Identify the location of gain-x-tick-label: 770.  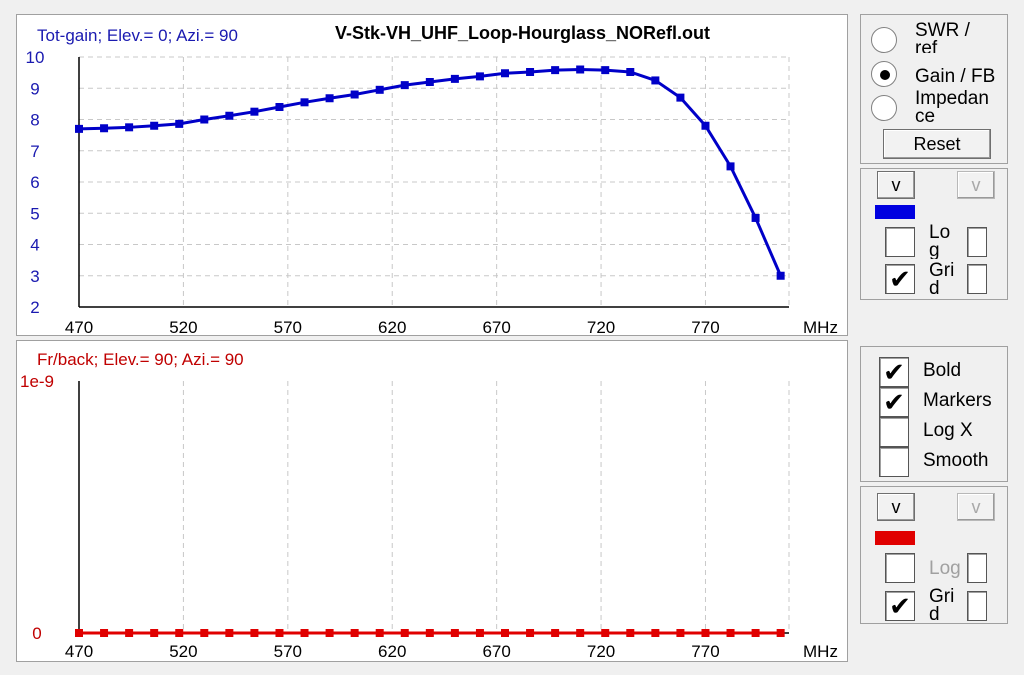
(705, 327).